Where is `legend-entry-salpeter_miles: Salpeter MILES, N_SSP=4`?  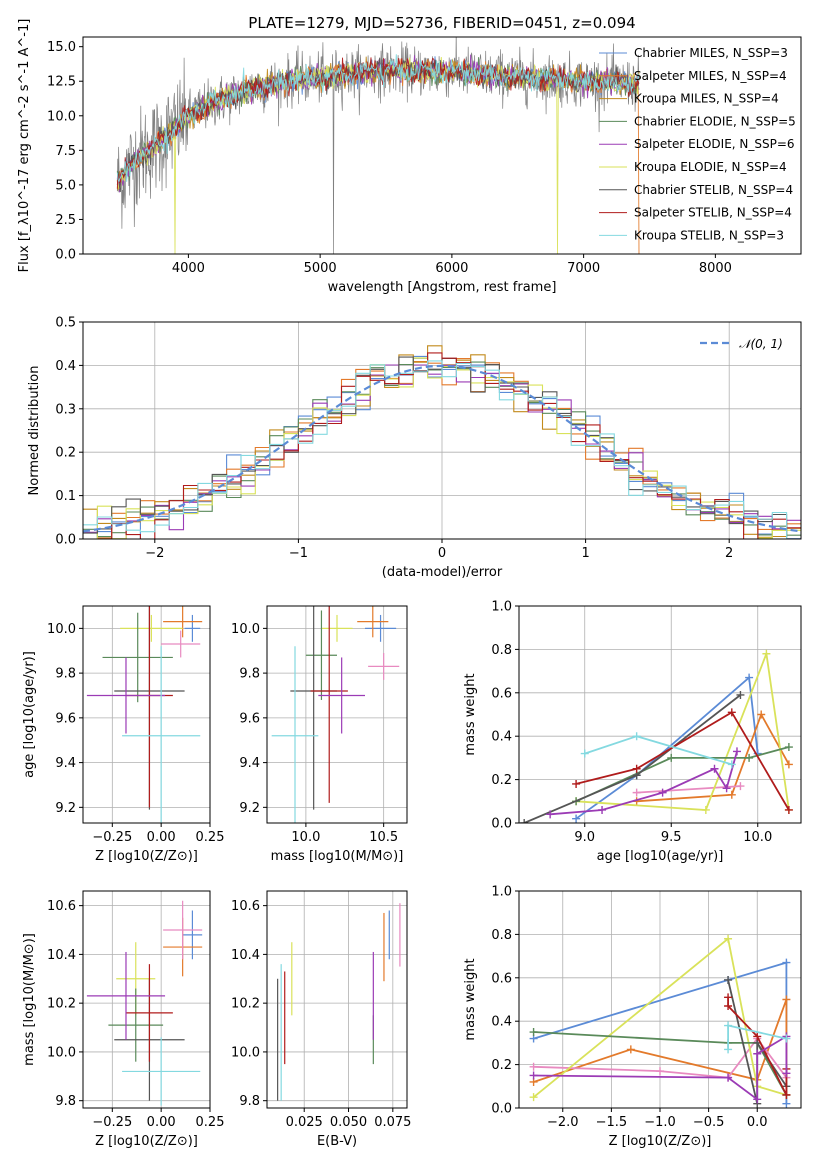
legend-entry-salpeter_miles: Salpeter MILES, N_SSP=4 is located at coordinates (710, 76).